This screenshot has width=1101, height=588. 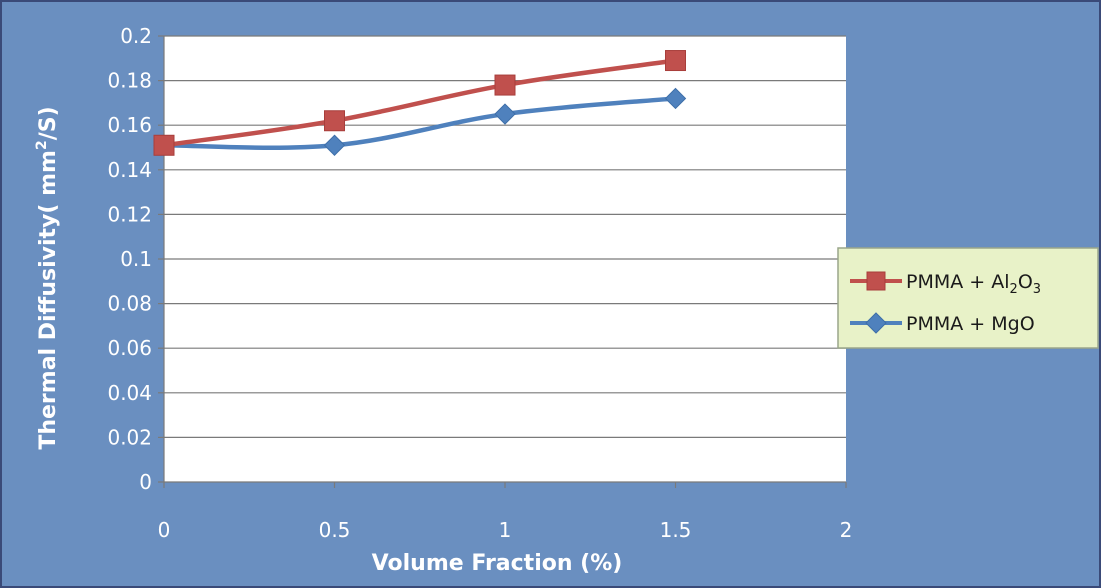 I want to click on x-tick-label: 0.5, so click(x=335, y=530).